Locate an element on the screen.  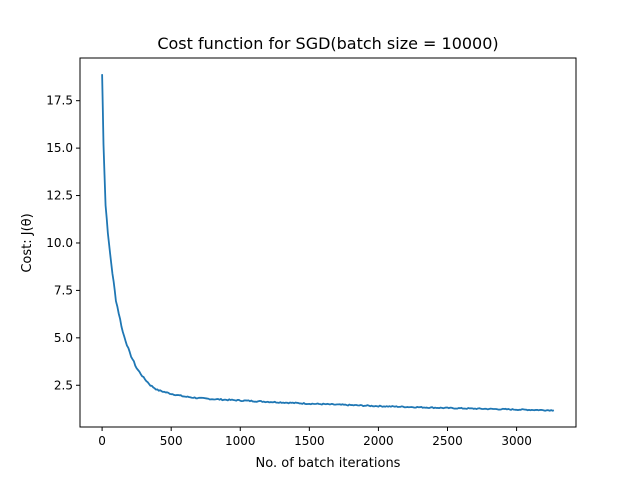
y-tick-label: 7.5 is located at coordinates (63, 290).